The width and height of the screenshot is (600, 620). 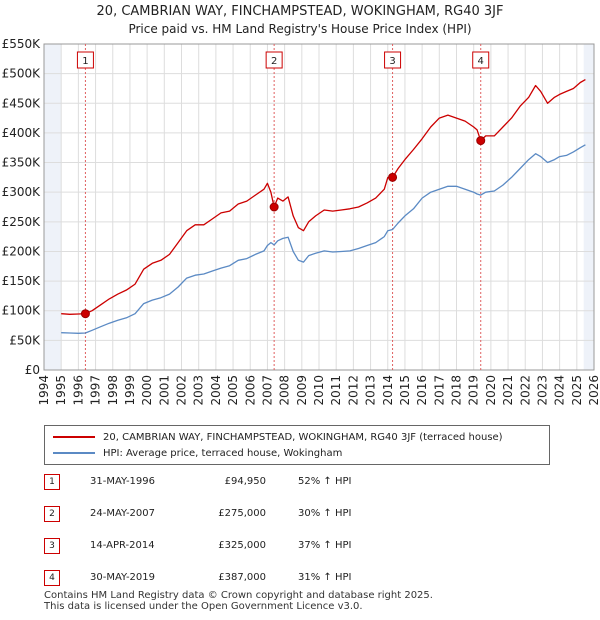 I want to click on sale-price: £94,950, so click(x=245, y=481).